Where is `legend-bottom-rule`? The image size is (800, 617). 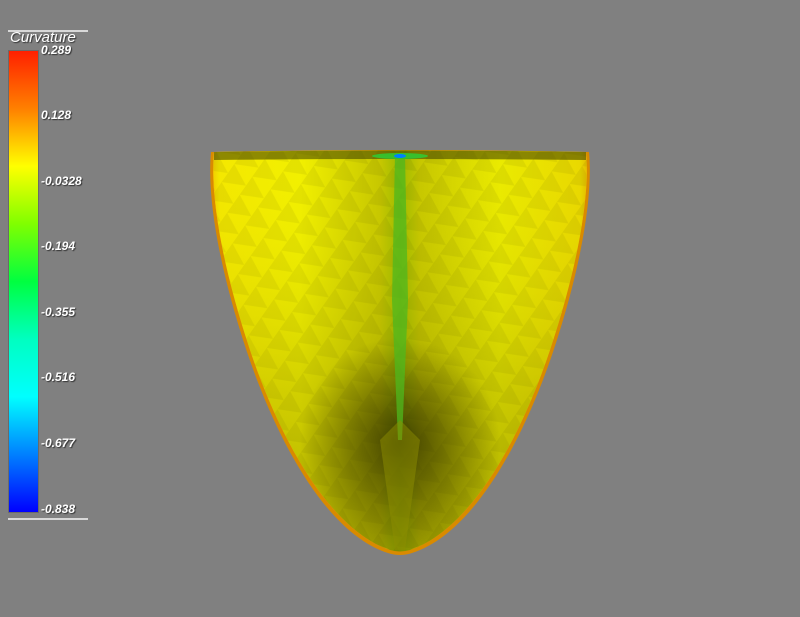 legend-bottom-rule is located at coordinates (48, 519).